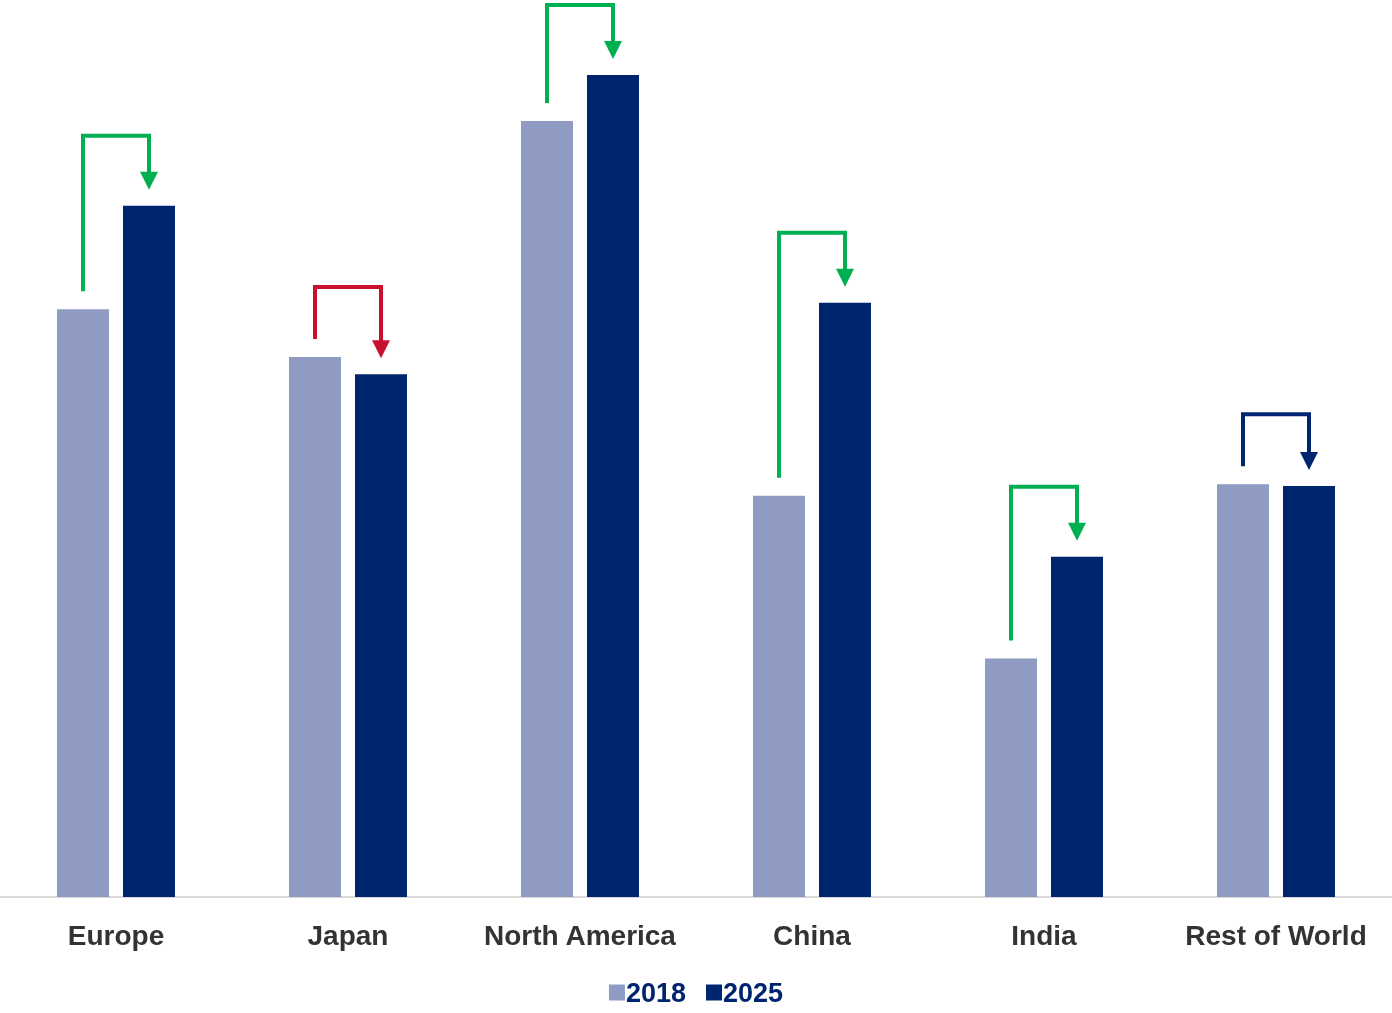 The image size is (1392, 1013). What do you see at coordinates (1276, 935) in the screenshot?
I see `x-tick-label: Rest of World` at bounding box center [1276, 935].